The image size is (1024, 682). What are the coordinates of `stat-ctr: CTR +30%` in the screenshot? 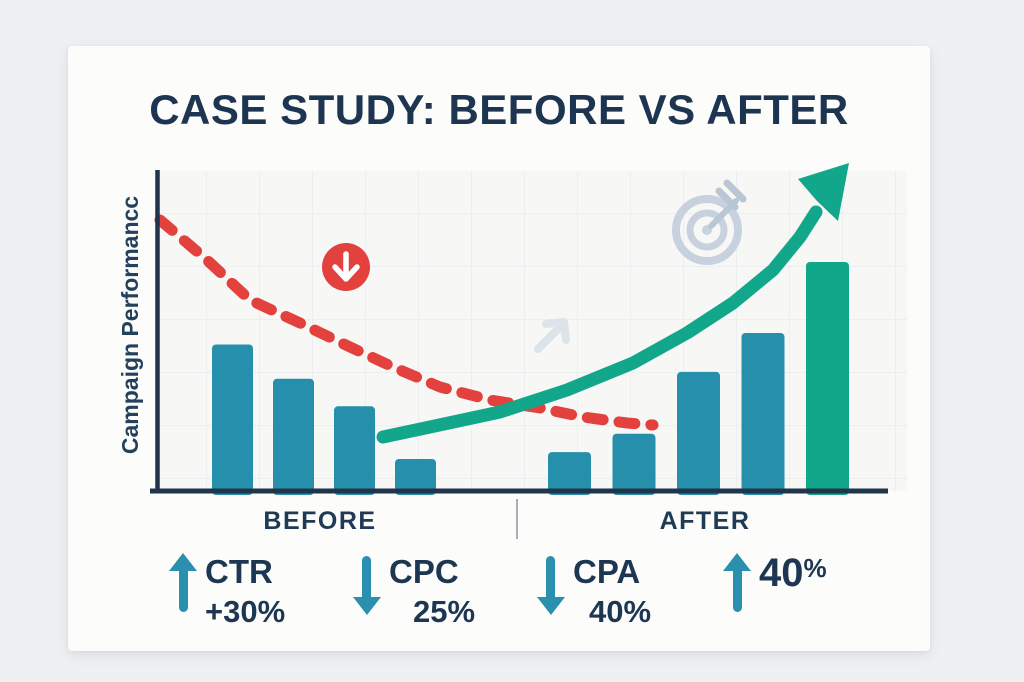 It's located at (226, 590).